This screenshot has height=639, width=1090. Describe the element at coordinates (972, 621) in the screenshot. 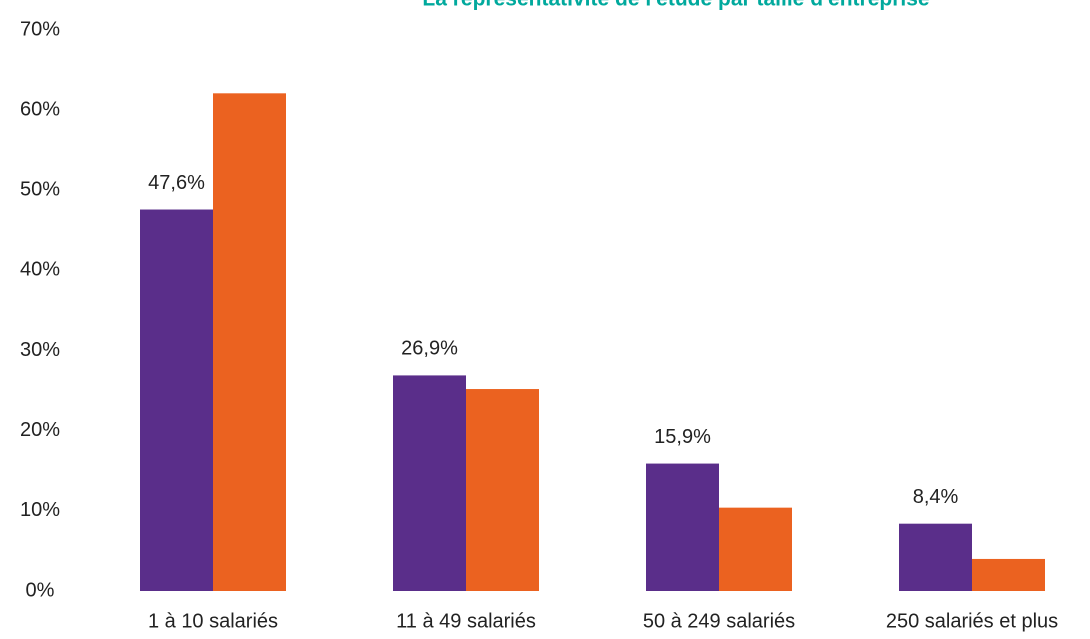

I see `x-tick-label: 250 salariés et plus` at that location.